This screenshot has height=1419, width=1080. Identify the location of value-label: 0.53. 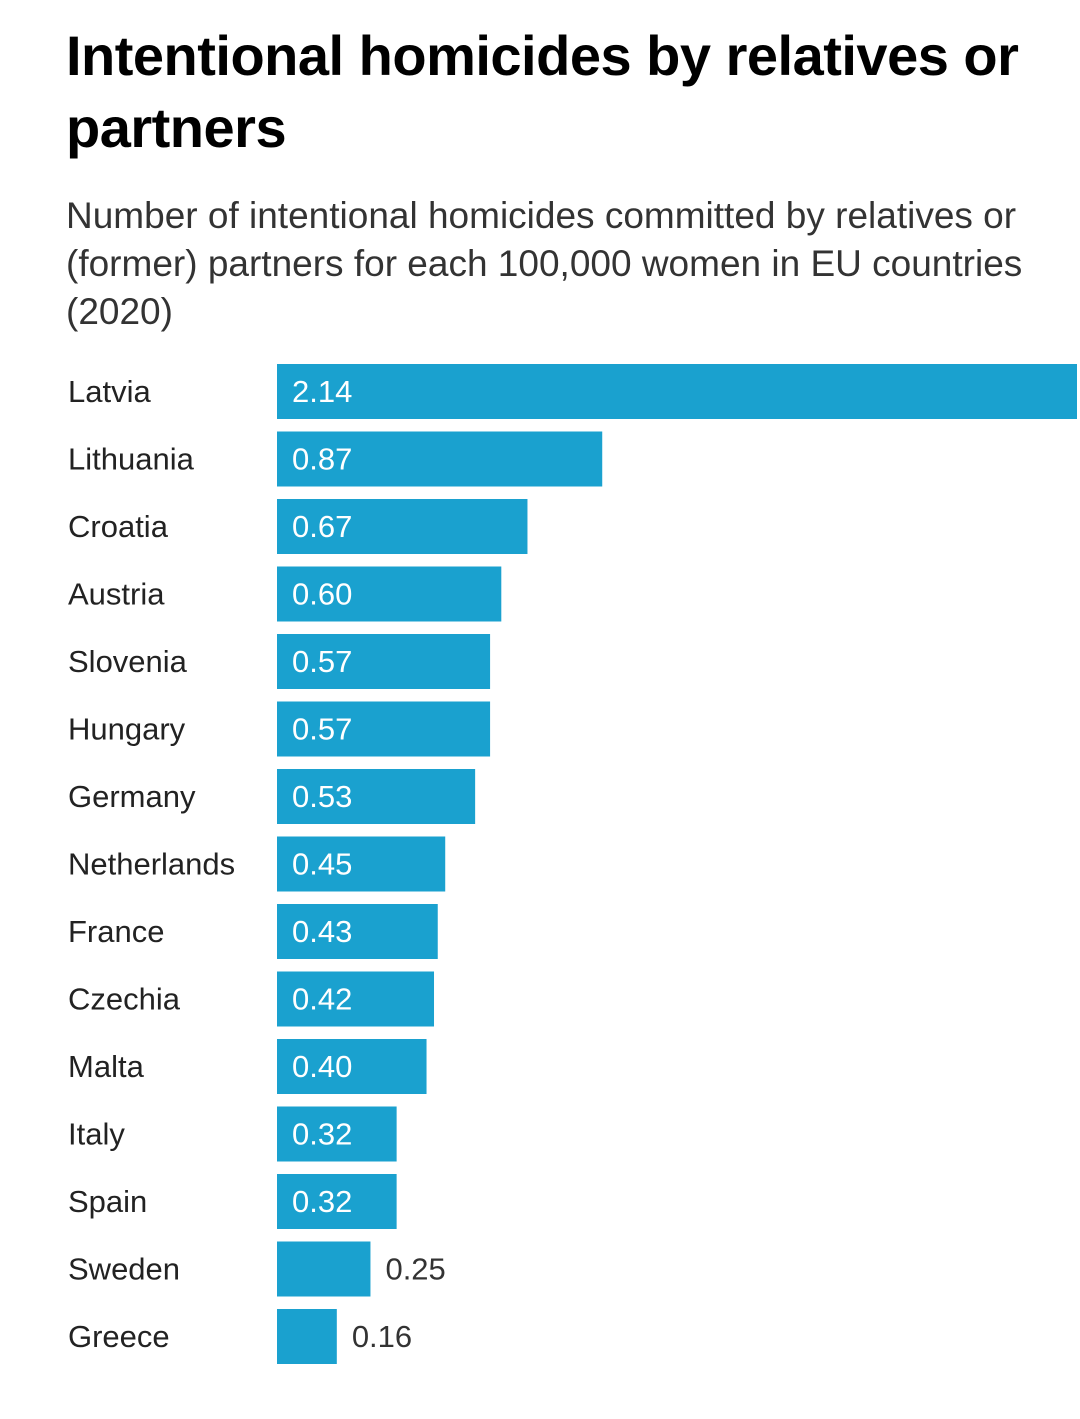
(322, 796).